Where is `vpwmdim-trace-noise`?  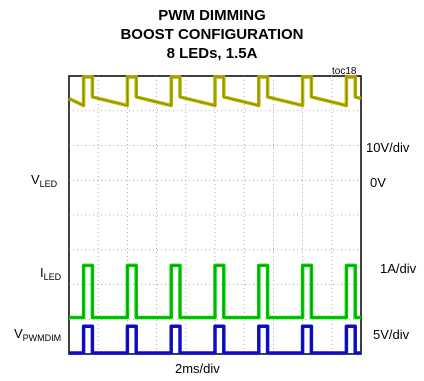
vpwmdim-trace-noise is located at coordinates (215, 339).